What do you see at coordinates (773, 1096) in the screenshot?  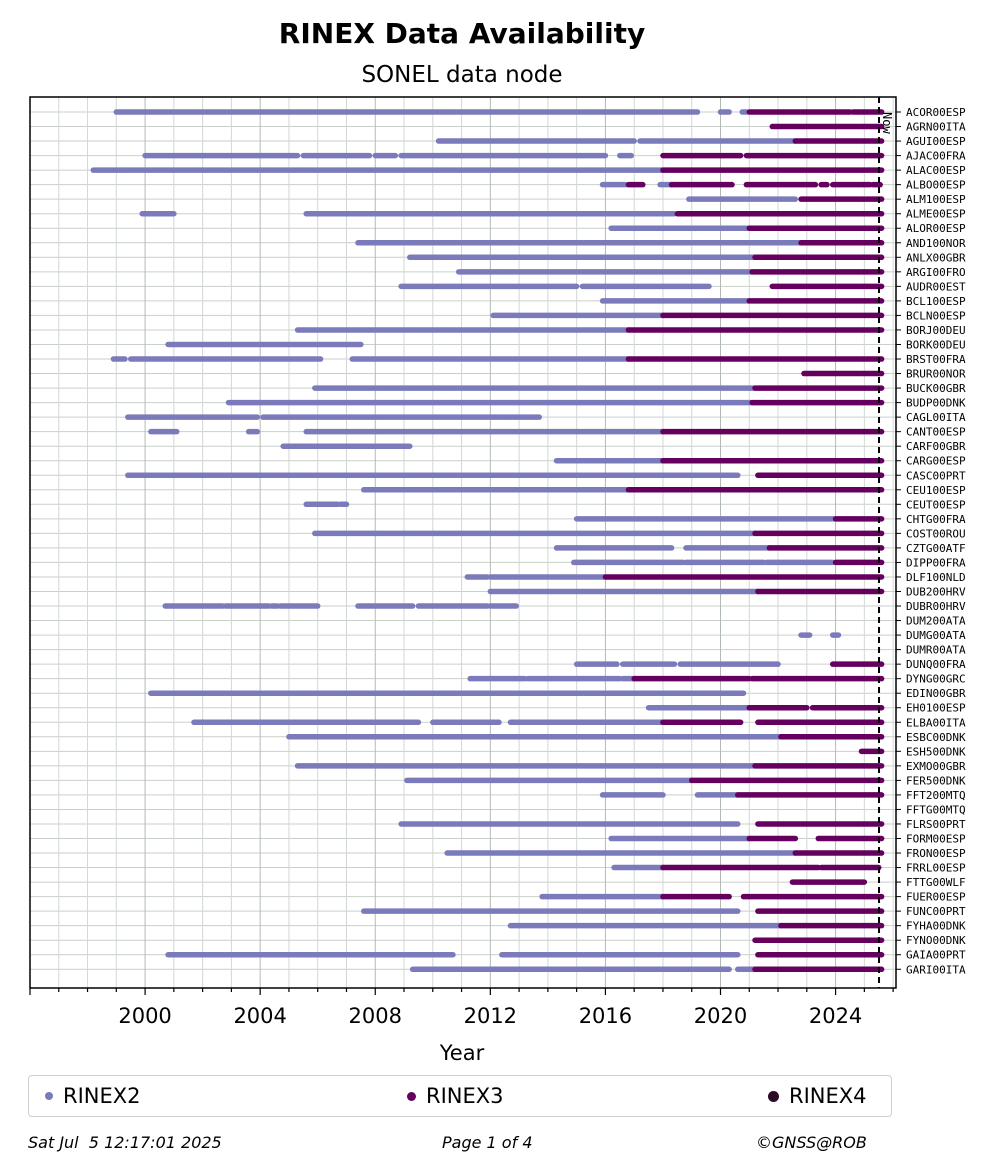 I see `legend-marker-rinex4` at bounding box center [773, 1096].